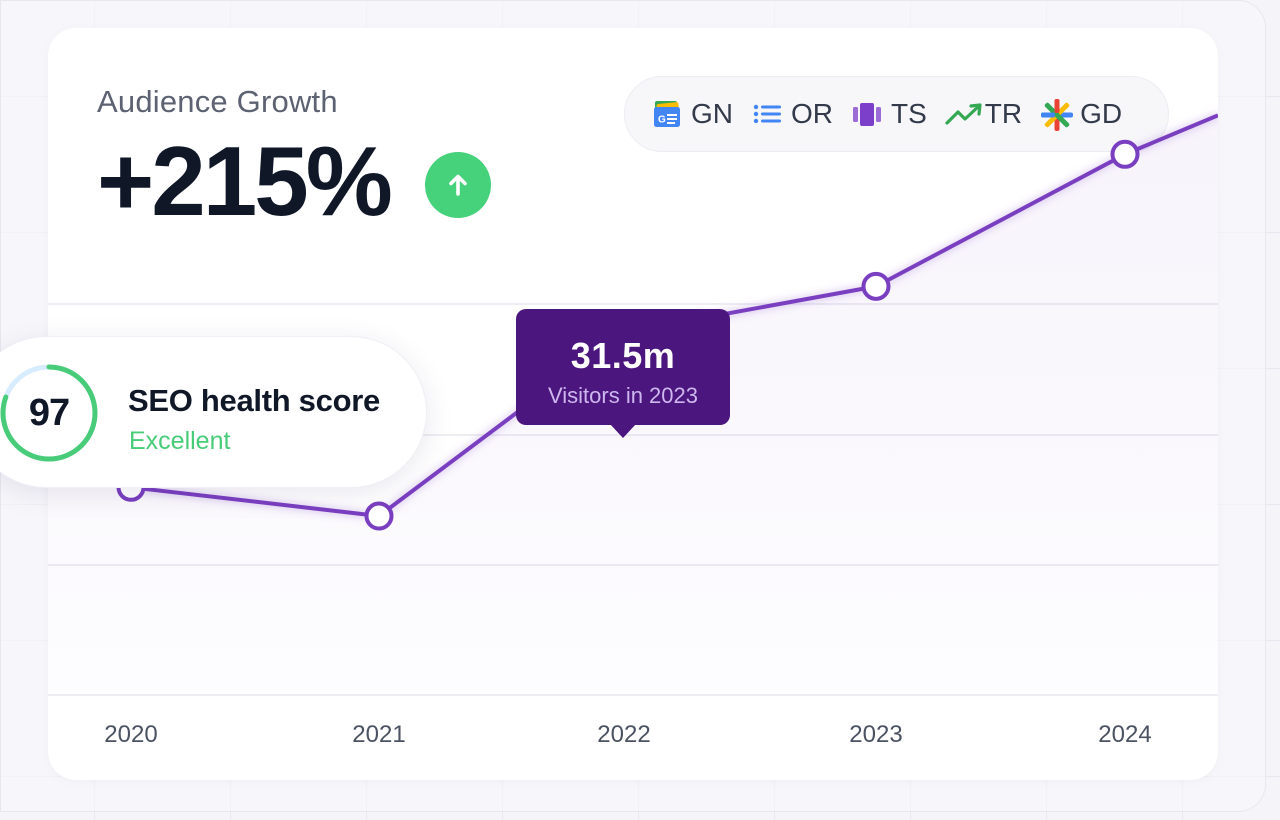 This screenshot has height=820, width=1280. What do you see at coordinates (767, 114) in the screenshot?
I see `list-icon` at bounding box center [767, 114].